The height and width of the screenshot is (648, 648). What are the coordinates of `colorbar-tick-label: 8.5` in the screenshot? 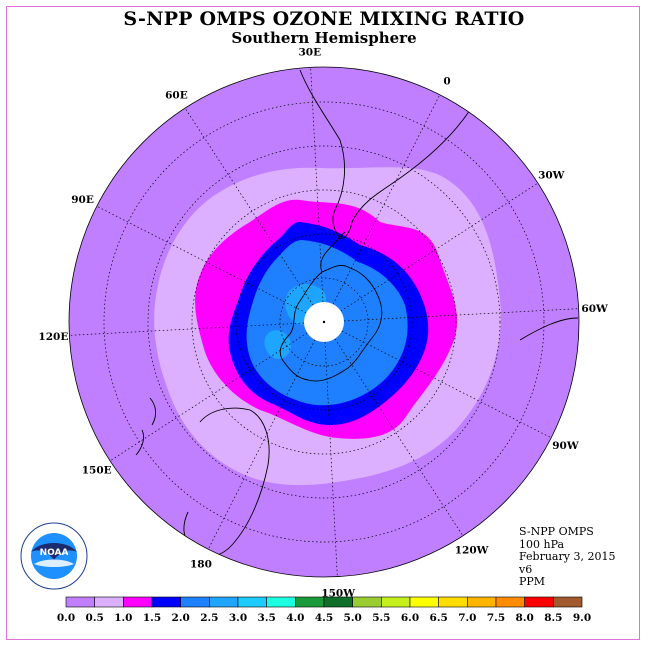 It's located at (553, 618).